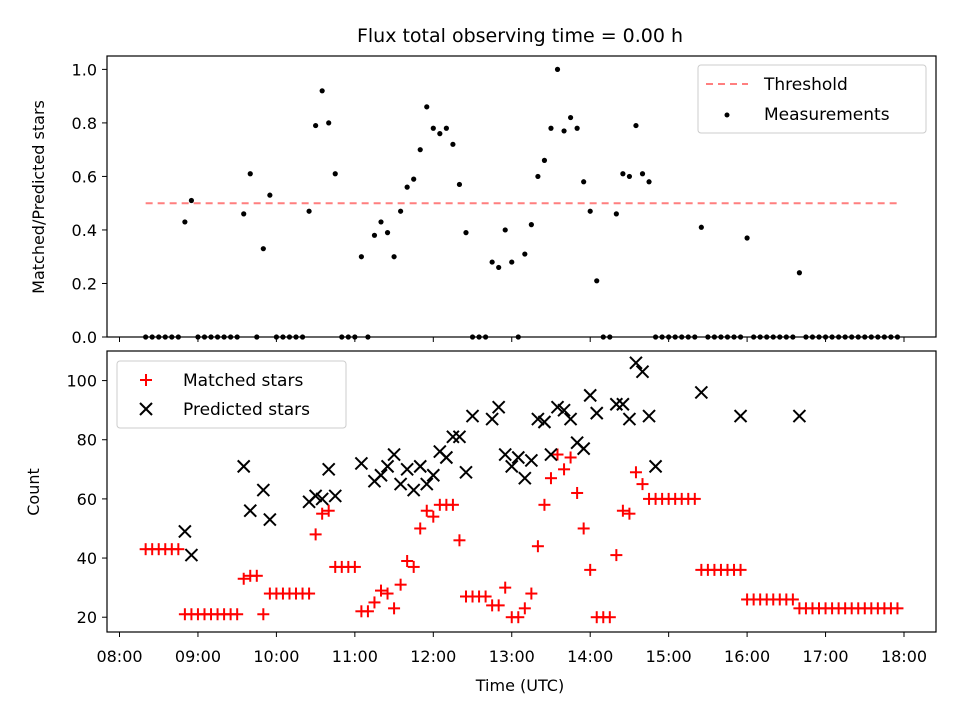 This screenshot has height=720, width=960. Describe the element at coordinates (231, 394) in the screenshot. I see `bottom-legend-box` at that location.